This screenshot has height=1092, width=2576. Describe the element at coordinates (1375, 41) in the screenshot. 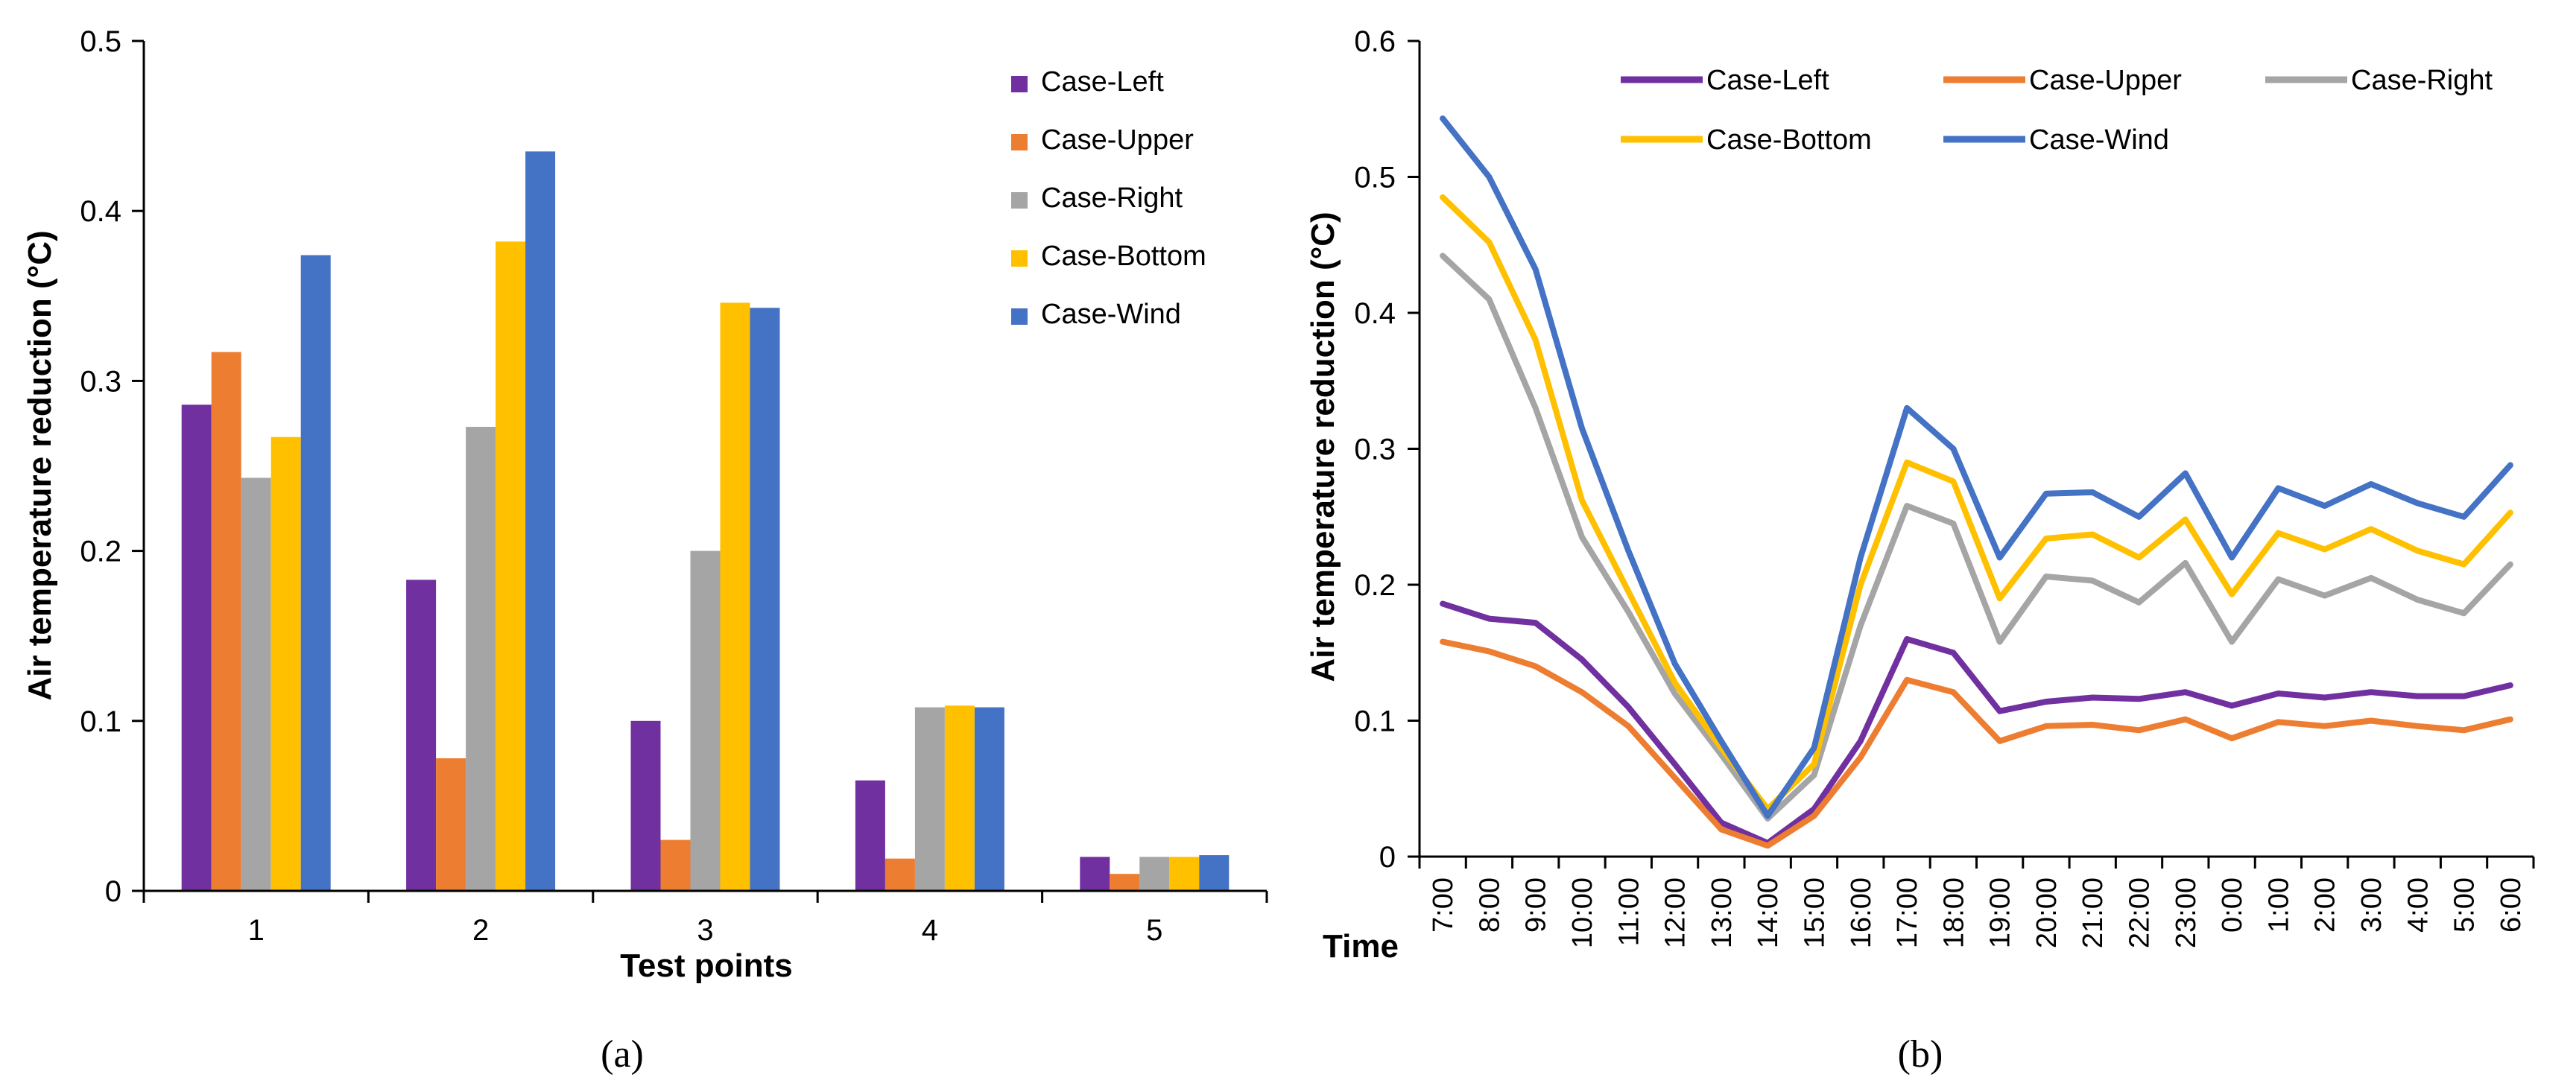

I see `y-tick-label: 0.6` at that location.